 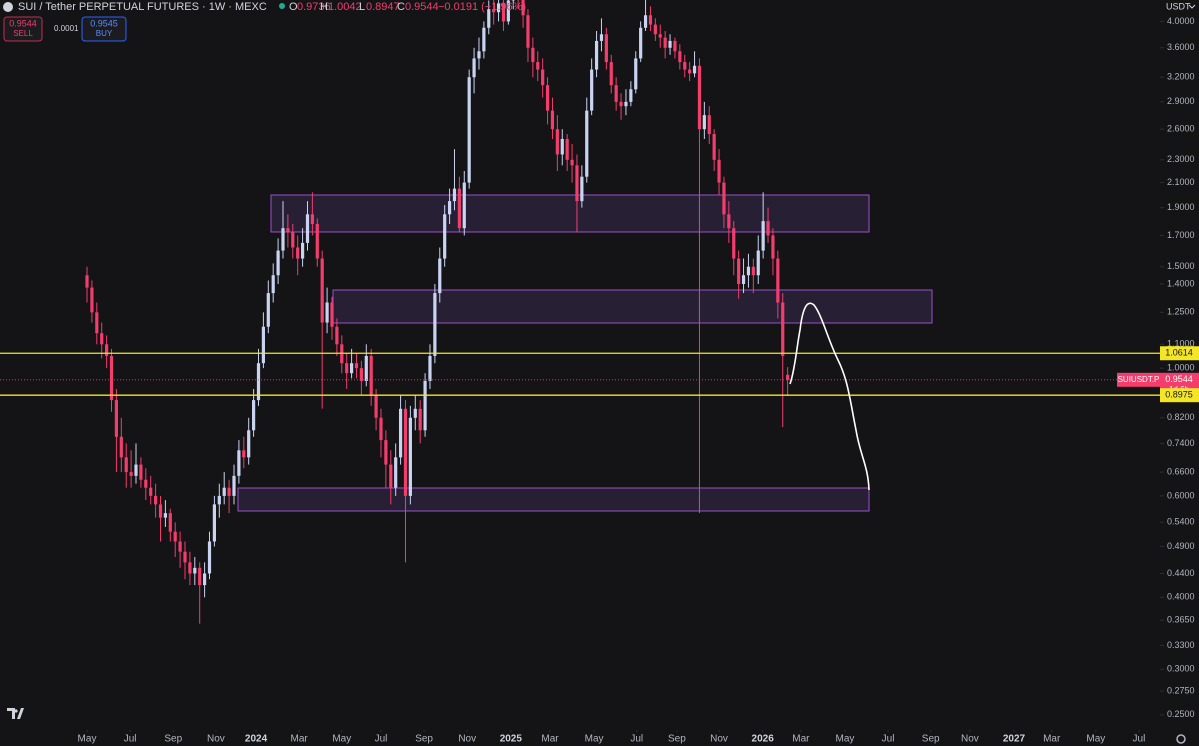 What do you see at coordinates (256, 739) in the screenshot?
I see `x-tick-label: 2024` at bounding box center [256, 739].